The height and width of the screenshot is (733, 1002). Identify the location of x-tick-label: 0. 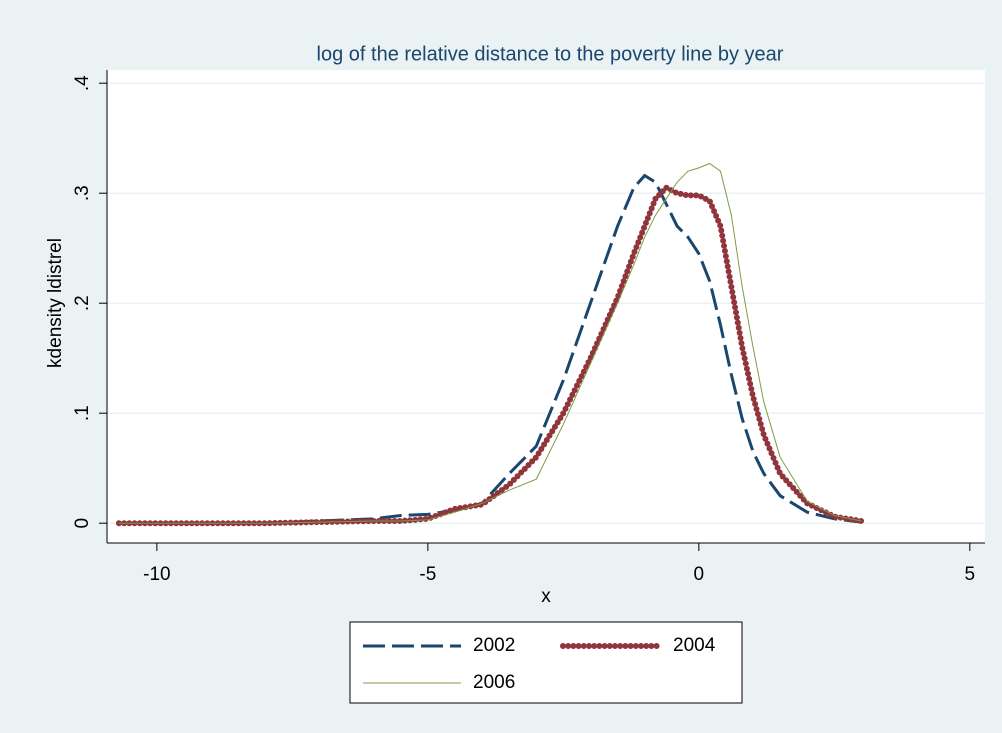
(699, 574).